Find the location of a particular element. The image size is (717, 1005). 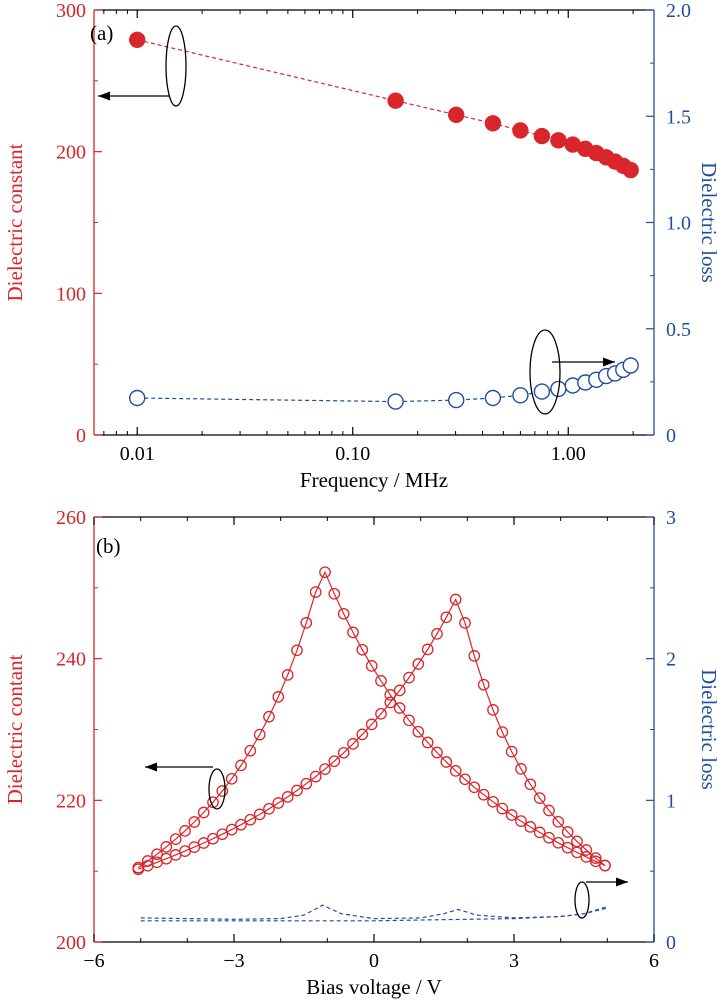

x-tick-label: 6 is located at coordinates (654, 961).